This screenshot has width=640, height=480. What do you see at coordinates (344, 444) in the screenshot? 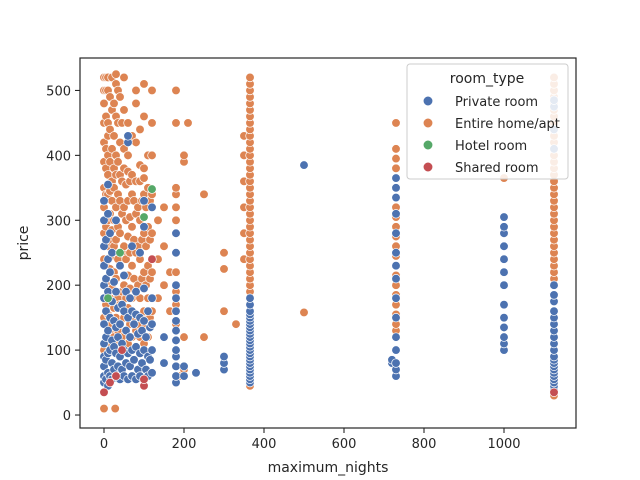
I see `x-tick-label: 600` at bounding box center [344, 444].